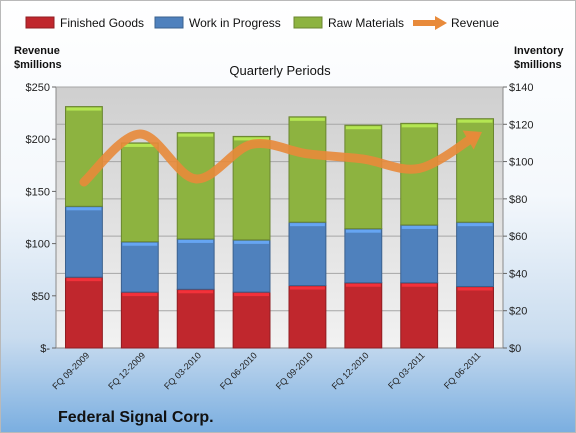 This screenshot has width=576, height=433. Describe the element at coordinates (238, 370) in the screenshot. I see `x-category-label: FQ 06-2010` at that location.